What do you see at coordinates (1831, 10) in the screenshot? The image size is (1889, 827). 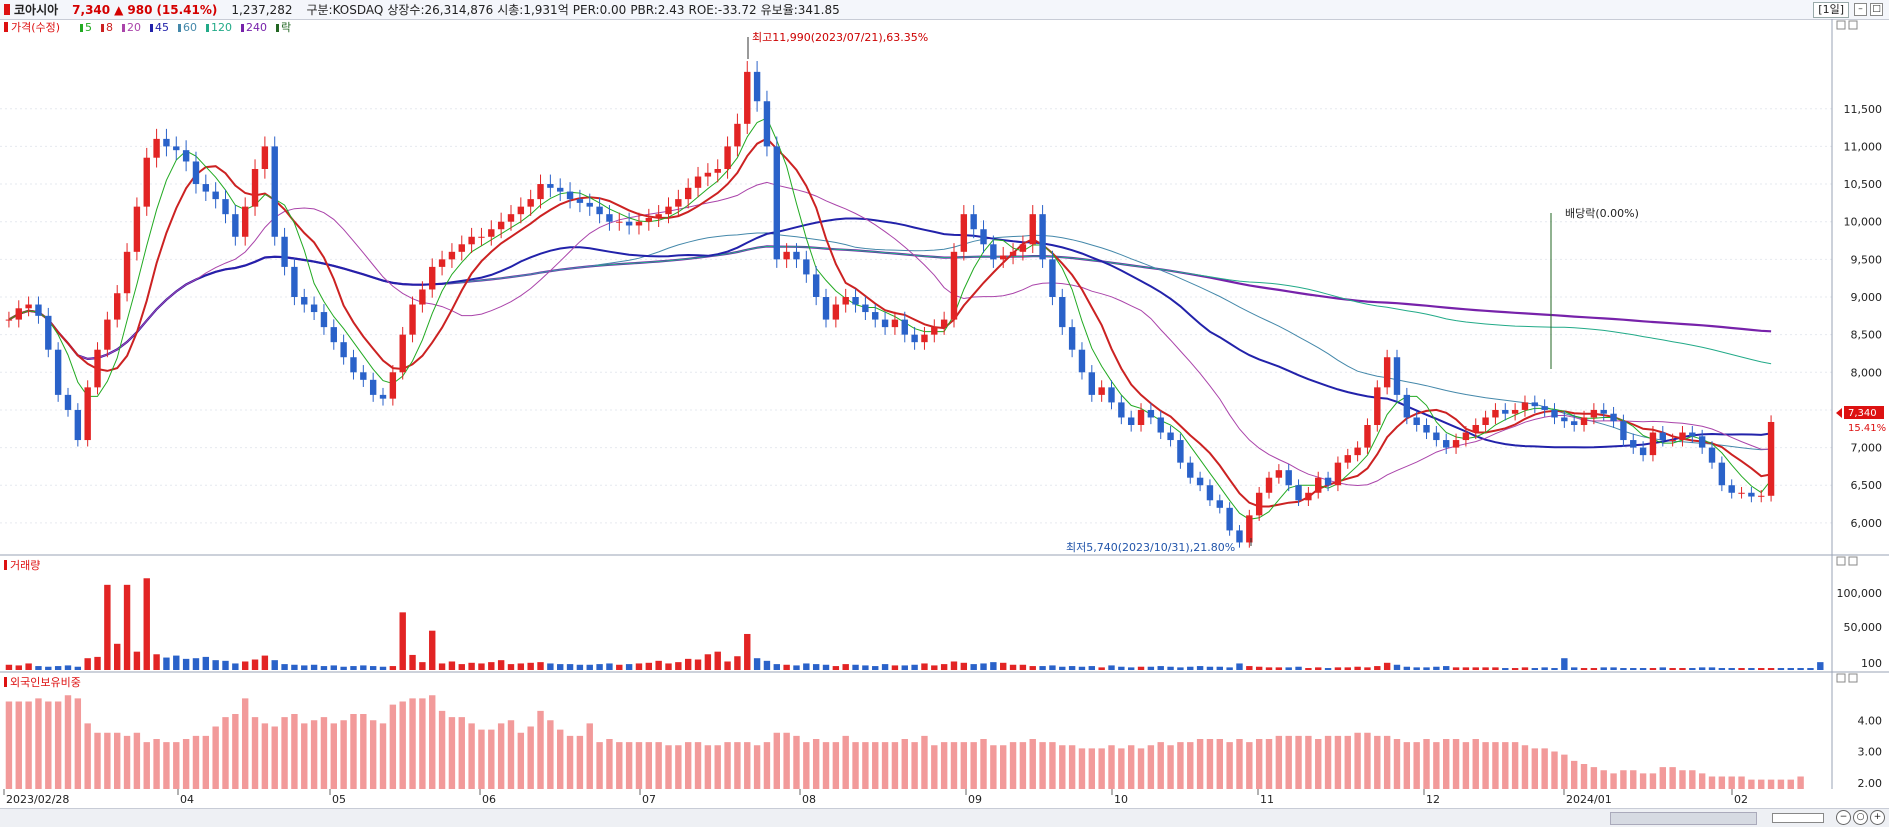 I see `period-selector: [1일]` at bounding box center [1831, 10].